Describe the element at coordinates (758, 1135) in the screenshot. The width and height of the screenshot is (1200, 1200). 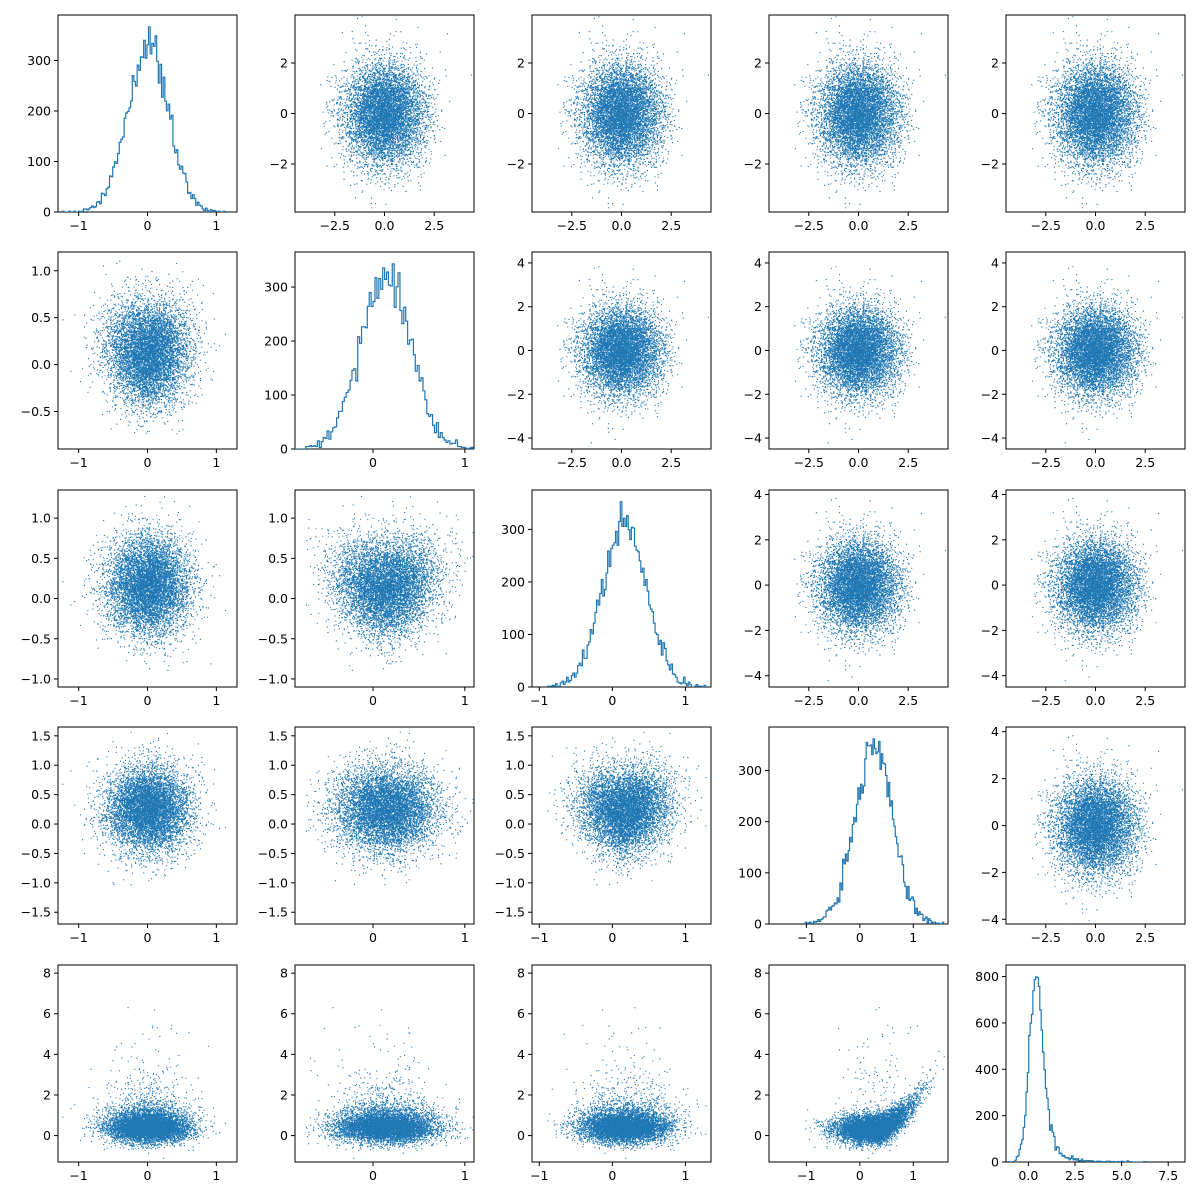
I see `panel-r4-c3-ytick-label: 0` at that location.